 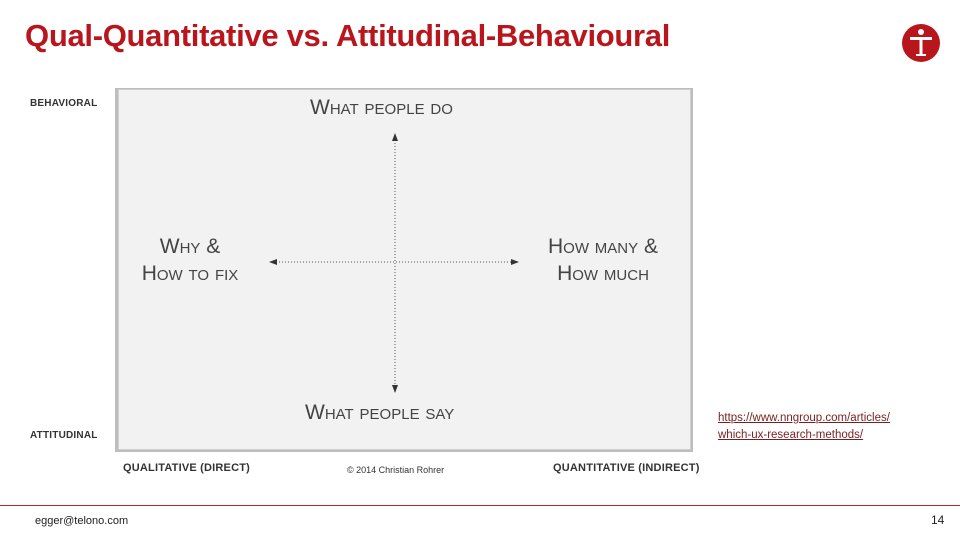 What do you see at coordinates (396, 470) in the screenshot?
I see `copyright-text: © 2014 Christian Rohrer` at bounding box center [396, 470].